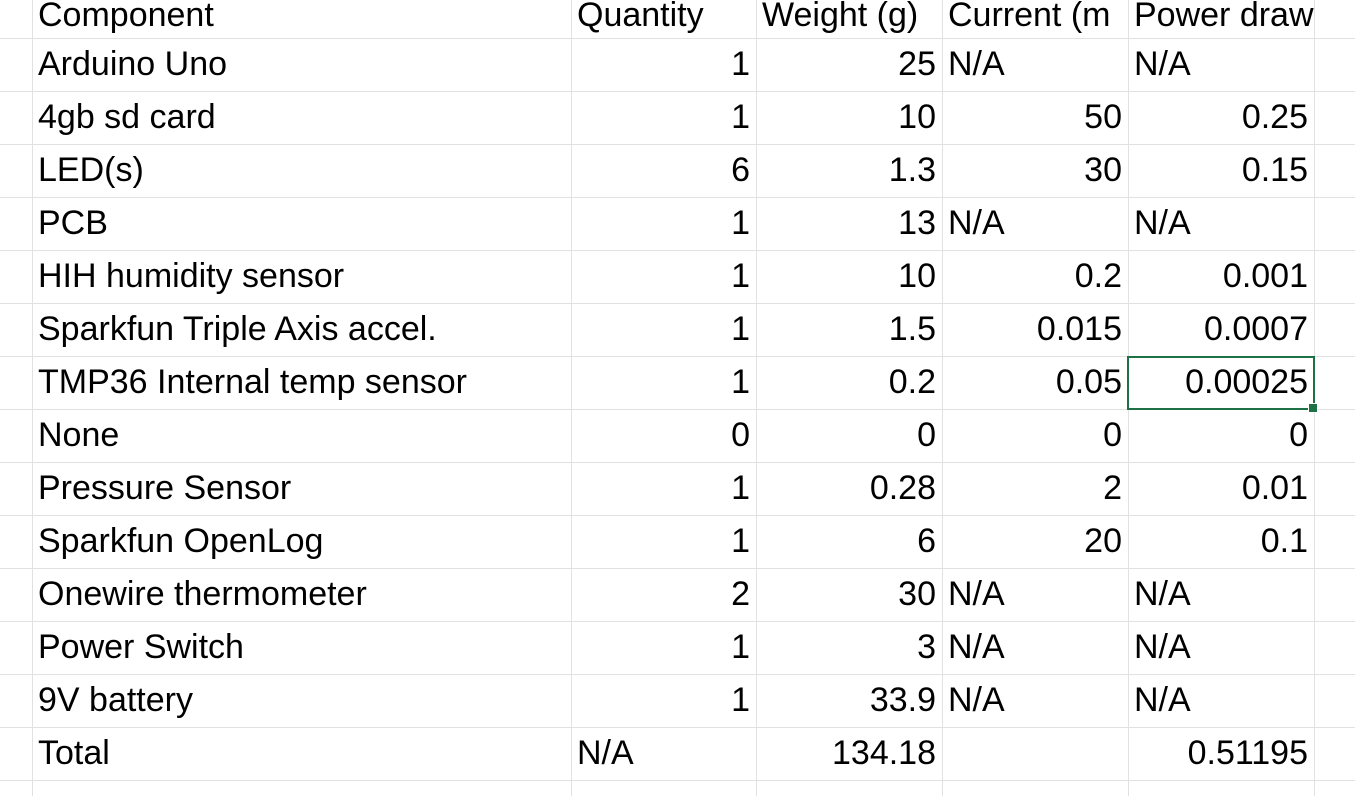  I want to click on header-cell: Current (m, so click(1029, 17).